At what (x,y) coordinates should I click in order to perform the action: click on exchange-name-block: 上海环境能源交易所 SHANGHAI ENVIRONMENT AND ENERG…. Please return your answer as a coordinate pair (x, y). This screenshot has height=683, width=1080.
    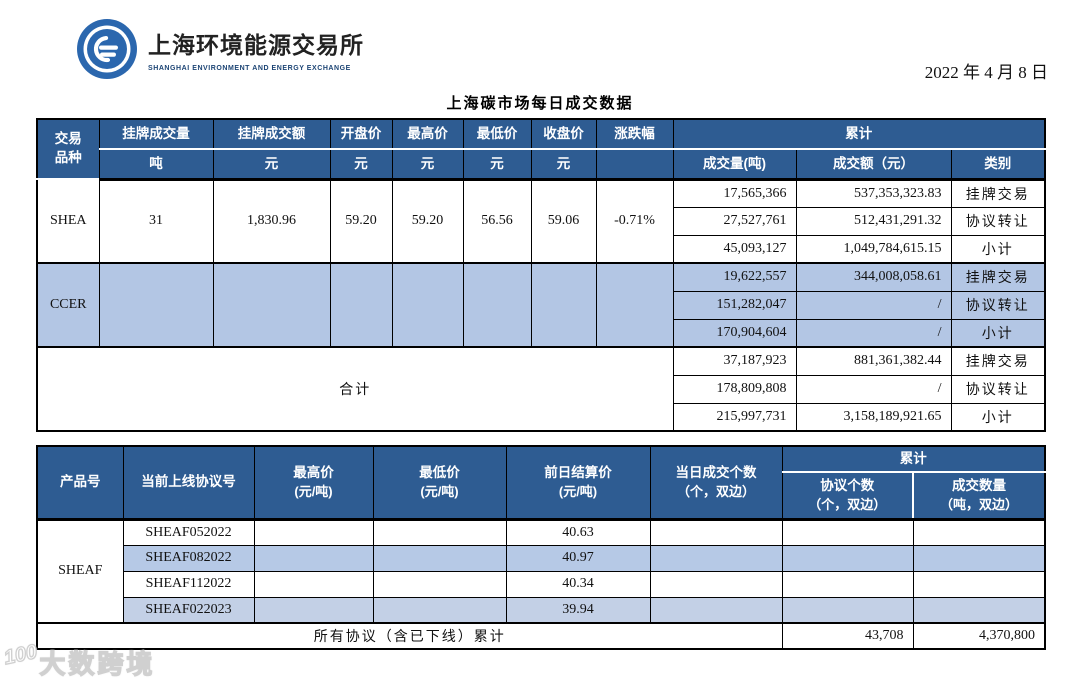
    Looking at the image, I should click on (256, 49).